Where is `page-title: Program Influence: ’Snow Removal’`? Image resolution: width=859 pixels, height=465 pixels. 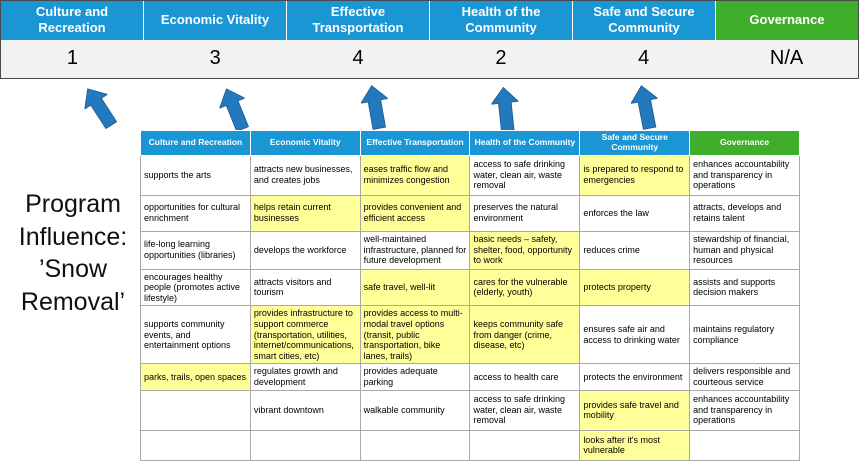
page-title: Program Influence: ’Snow Removal’ is located at coordinates (73, 253).